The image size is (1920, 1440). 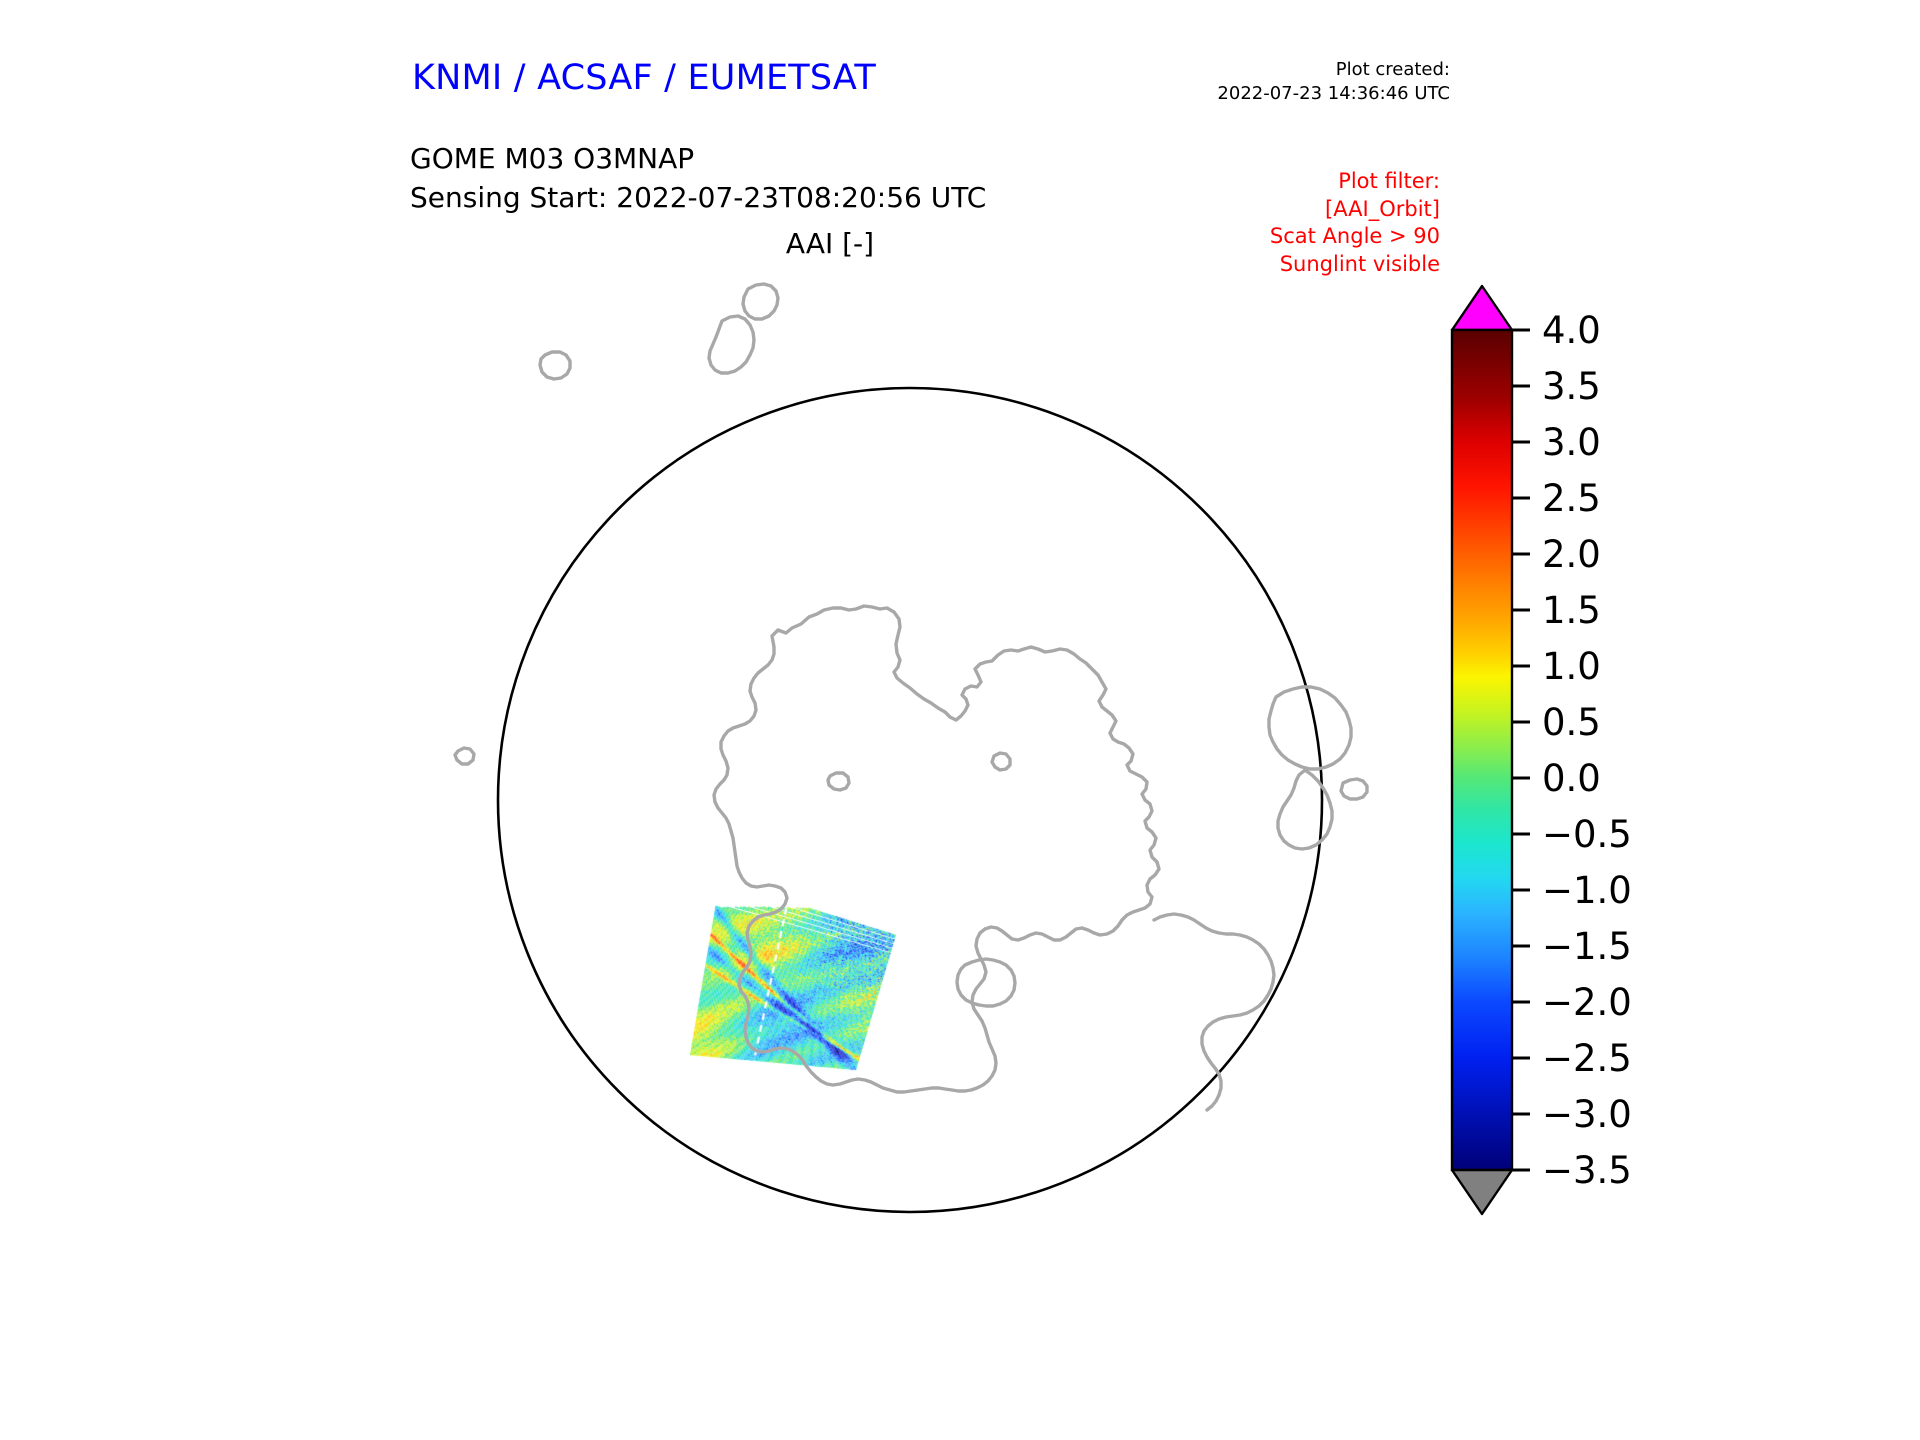 What do you see at coordinates (1571, 330) in the screenshot?
I see `colorbar-tick-label: 4.0` at bounding box center [1571, 330].